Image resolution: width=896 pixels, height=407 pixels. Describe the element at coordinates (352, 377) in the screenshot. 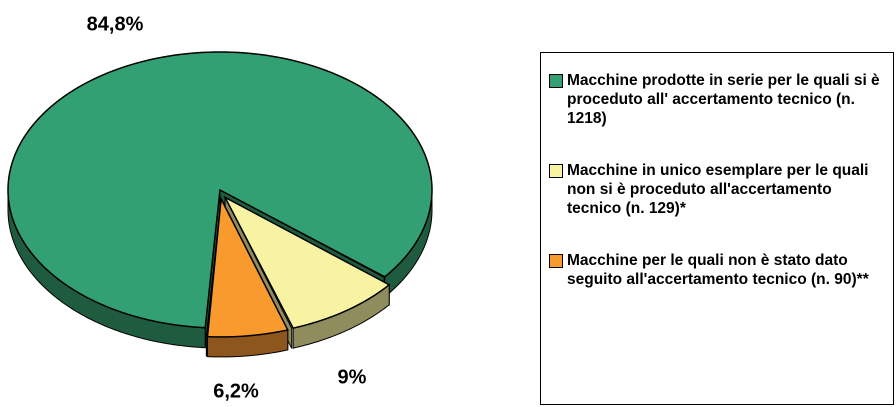

I see `data-label: 9%` at that location.